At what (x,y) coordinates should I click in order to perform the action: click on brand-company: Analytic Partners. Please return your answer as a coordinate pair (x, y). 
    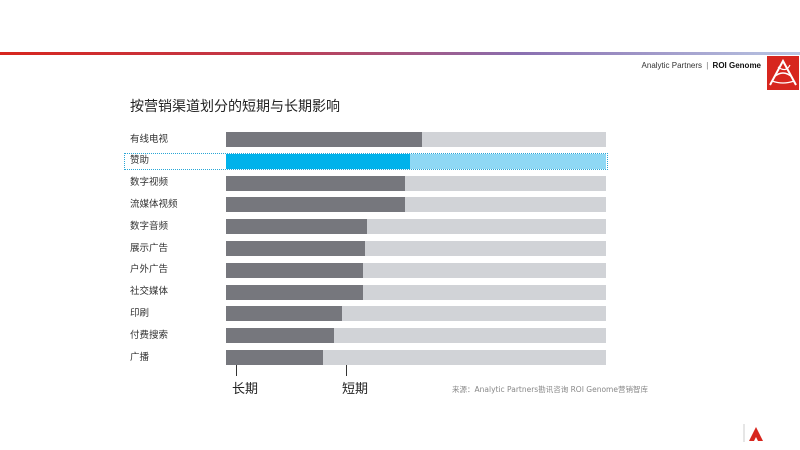
    Looking at the image, I should click on (671, 65).